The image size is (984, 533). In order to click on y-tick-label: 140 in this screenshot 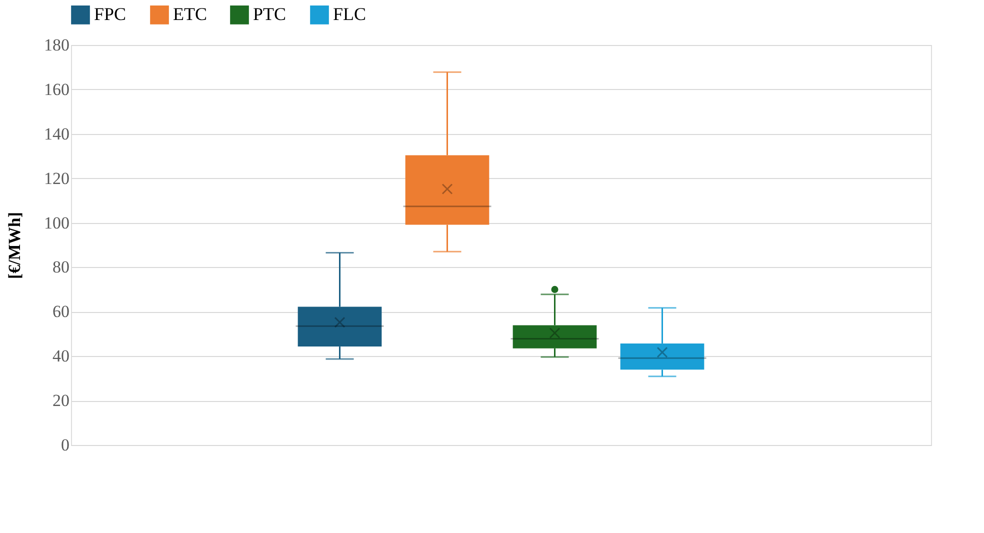, I will do `click(57, 134)`.